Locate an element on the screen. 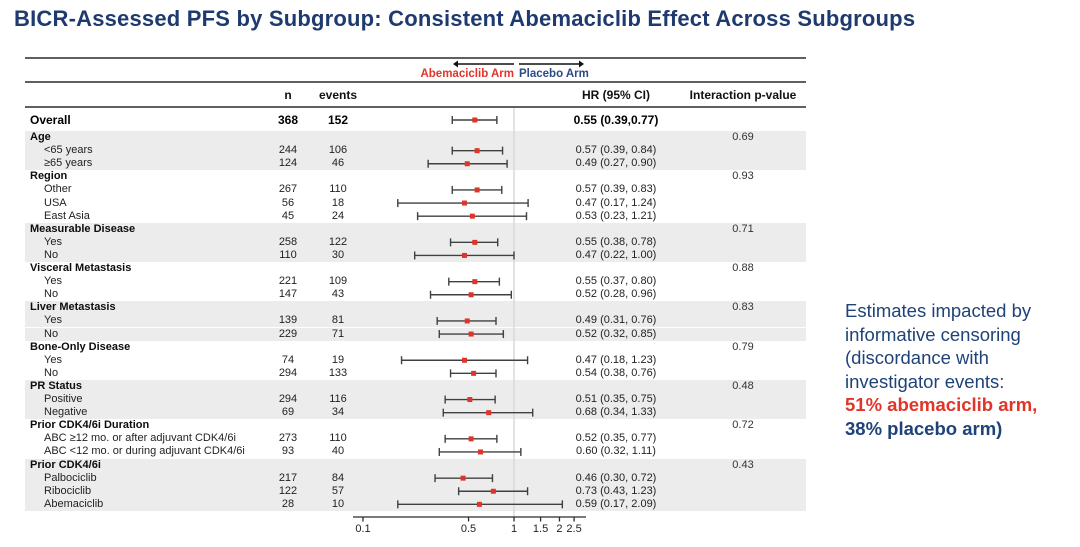 The width and height of the screenshot is (1080, 547). placebo-arm-label: Placebo Arm is located at coordinates (554, 74).